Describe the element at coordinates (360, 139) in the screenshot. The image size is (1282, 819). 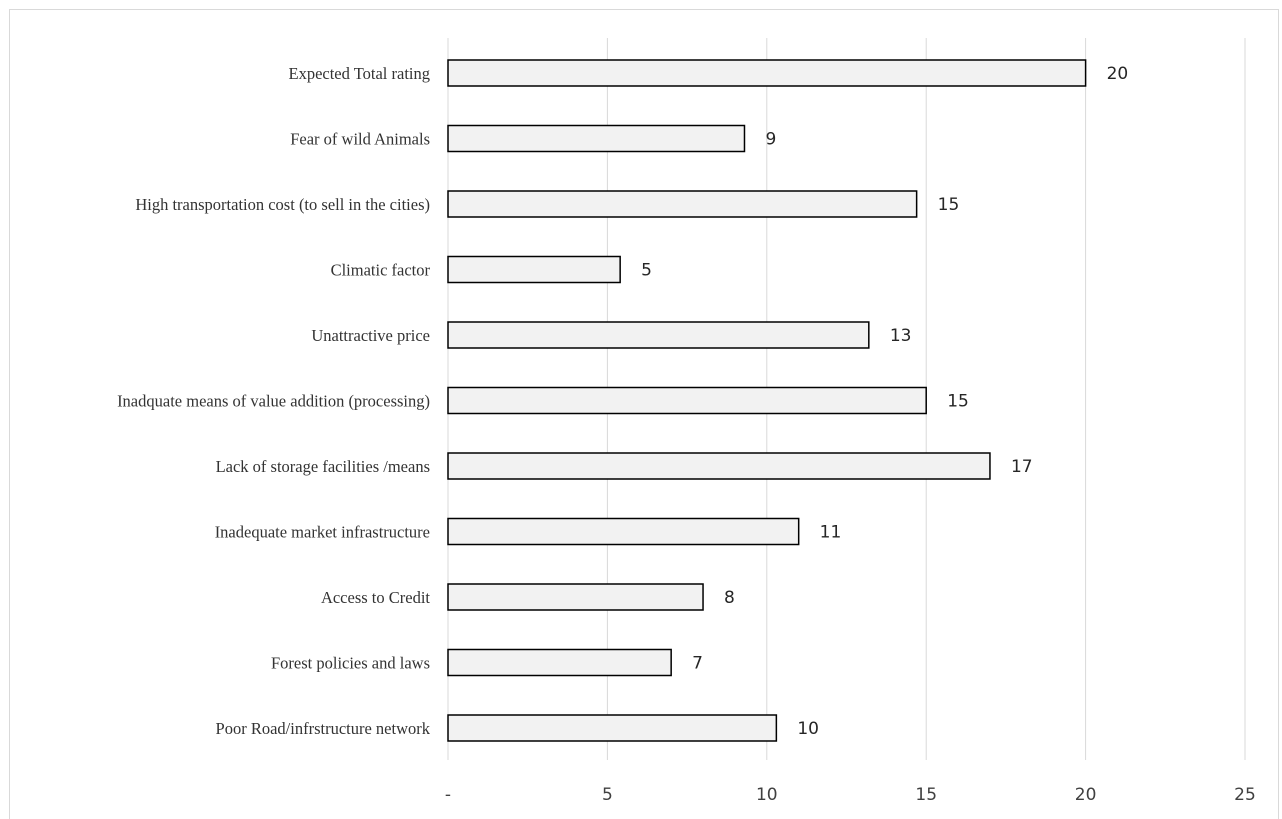
I see `category-label: Fear of wild Animals` at that location.